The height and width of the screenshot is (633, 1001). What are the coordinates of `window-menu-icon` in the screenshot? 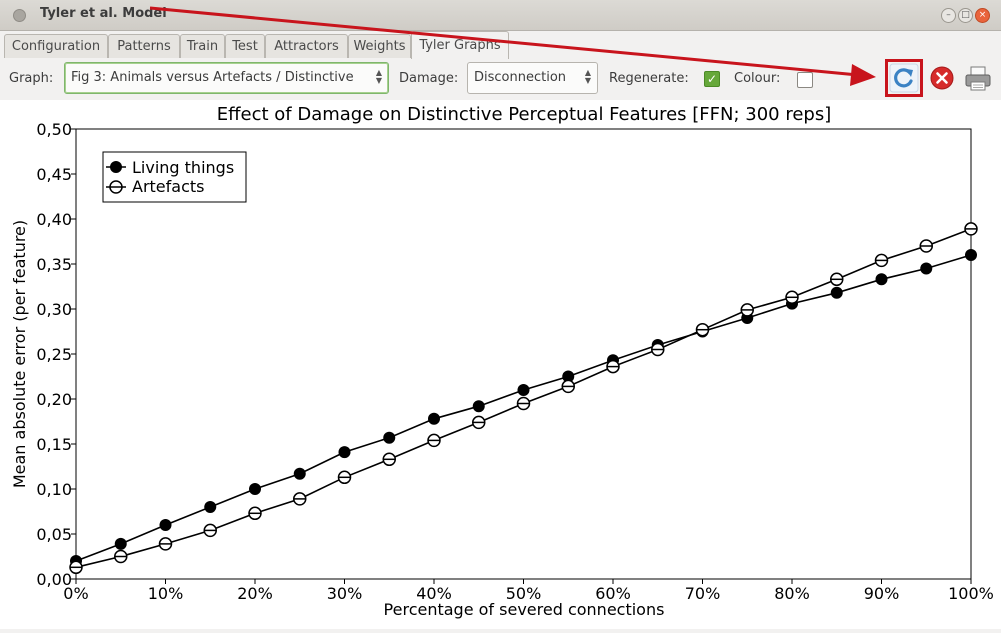 It's located at (19, 15).